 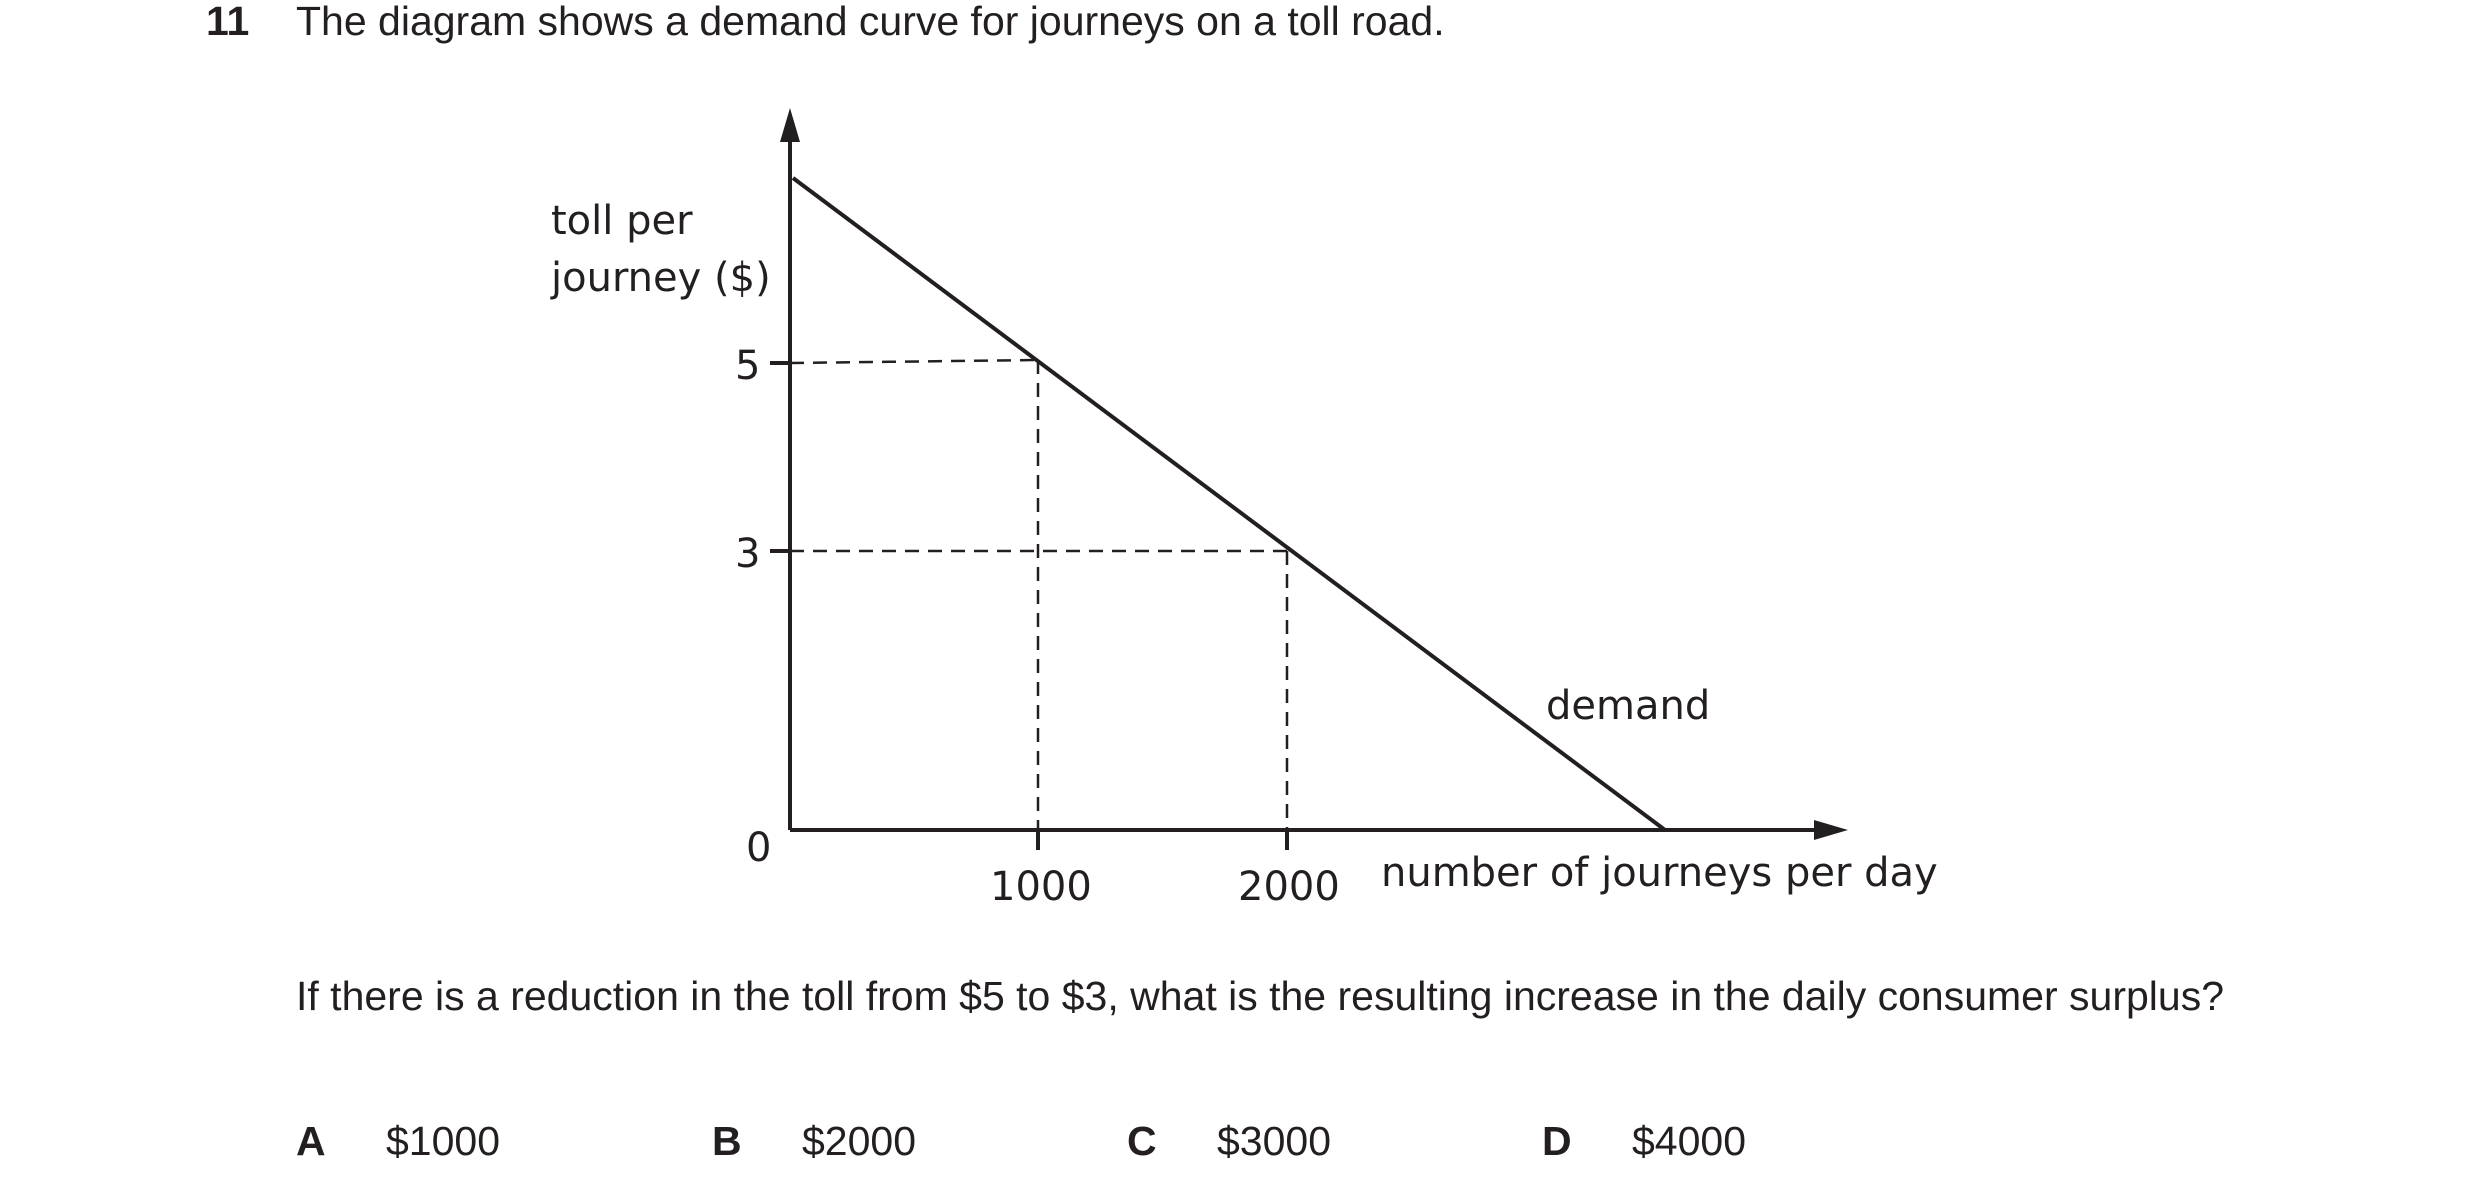 I want to click on option-a: A $1000, so click(x=398, y=1141).